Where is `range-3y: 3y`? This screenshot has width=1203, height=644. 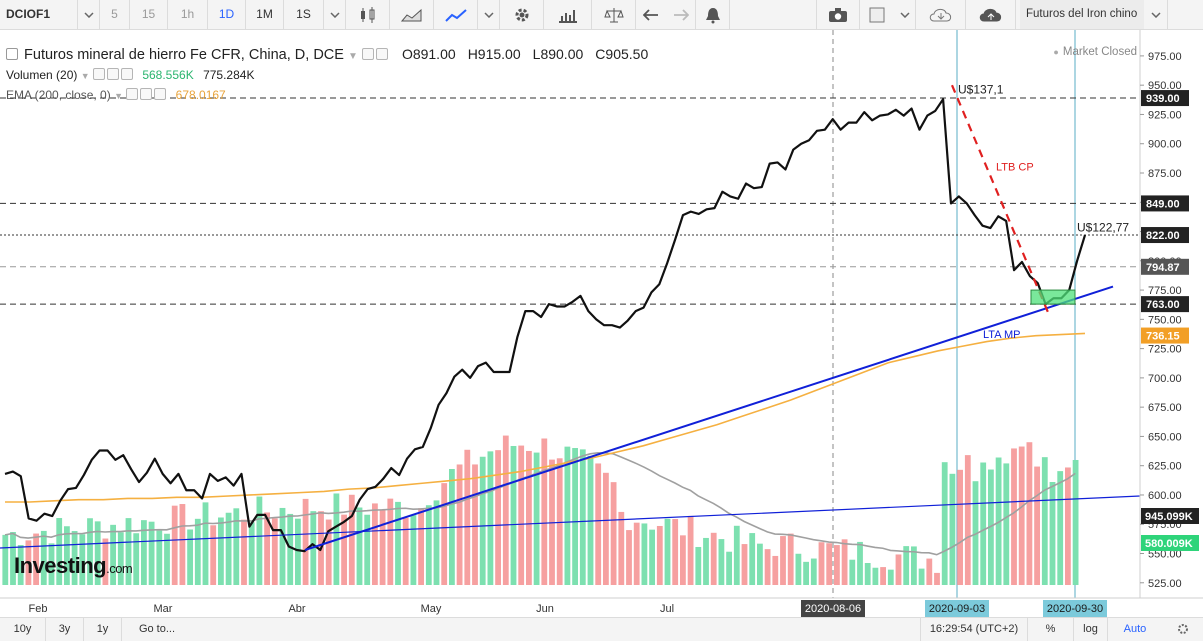 range-3y: 3y is located at coordinates (65, 629).